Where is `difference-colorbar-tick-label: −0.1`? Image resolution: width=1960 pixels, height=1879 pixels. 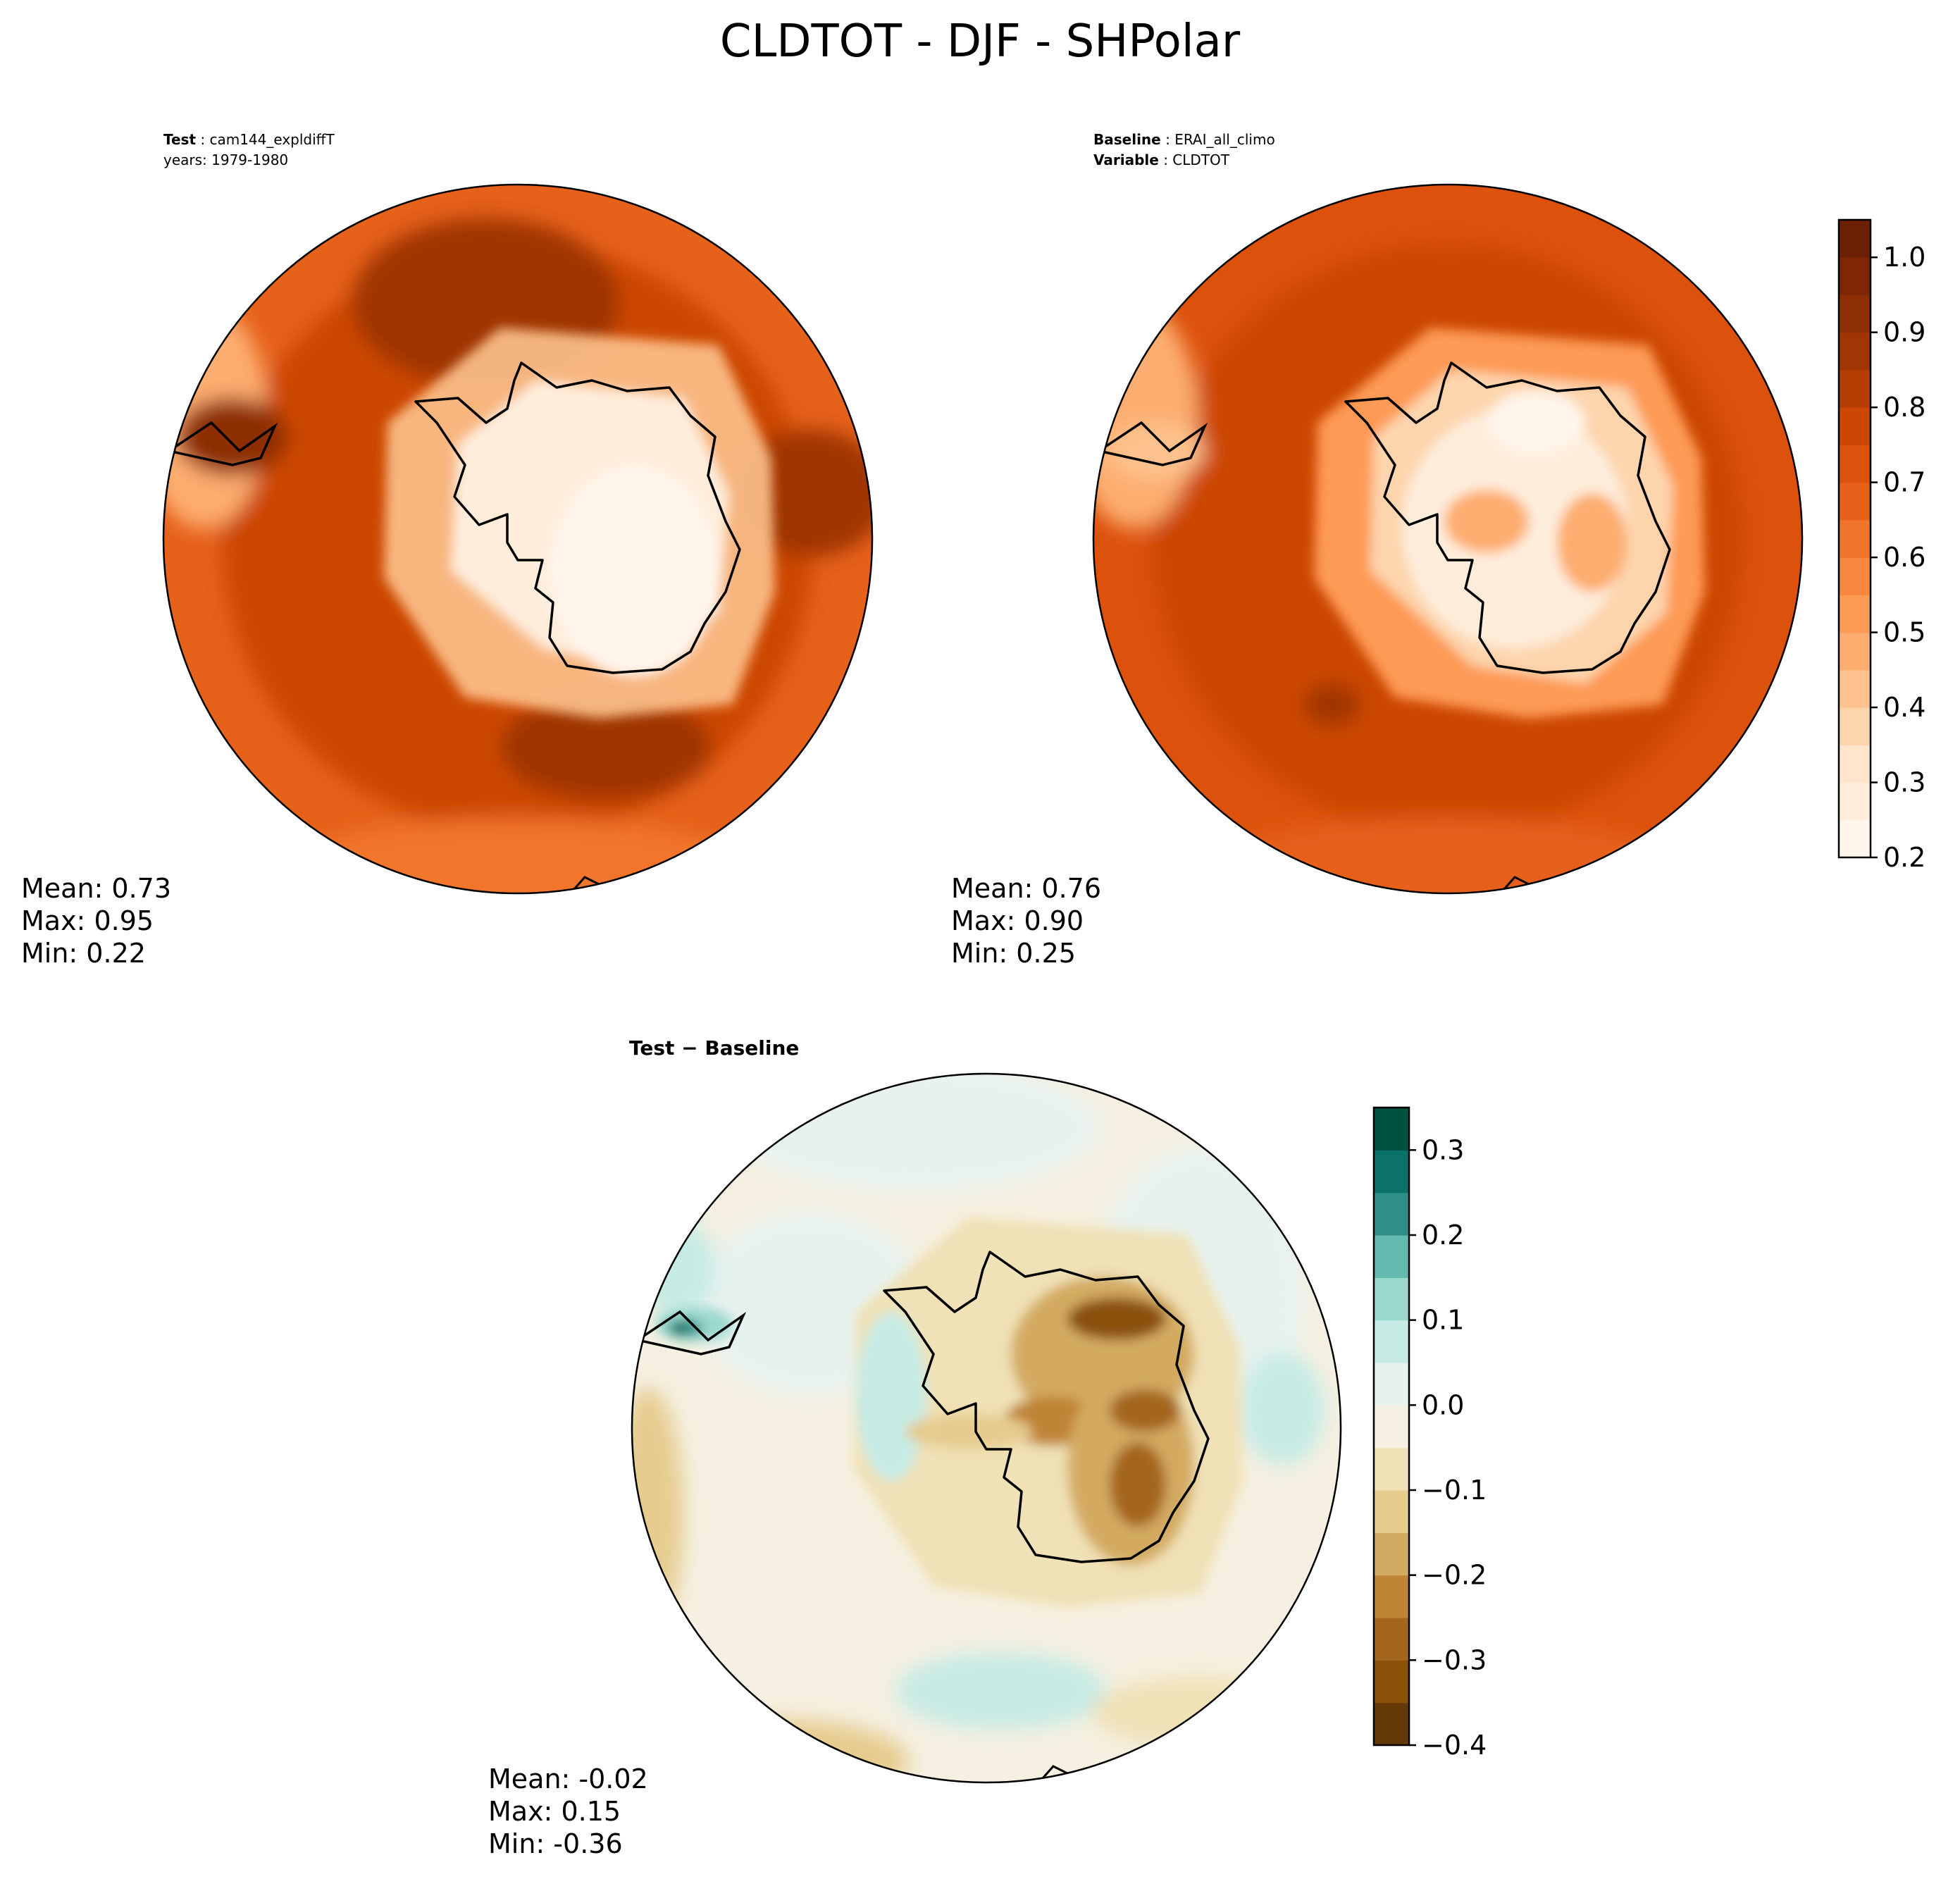
difference-colorbar-tick-label: −0.1 is located at coordinates (1455, 1490).